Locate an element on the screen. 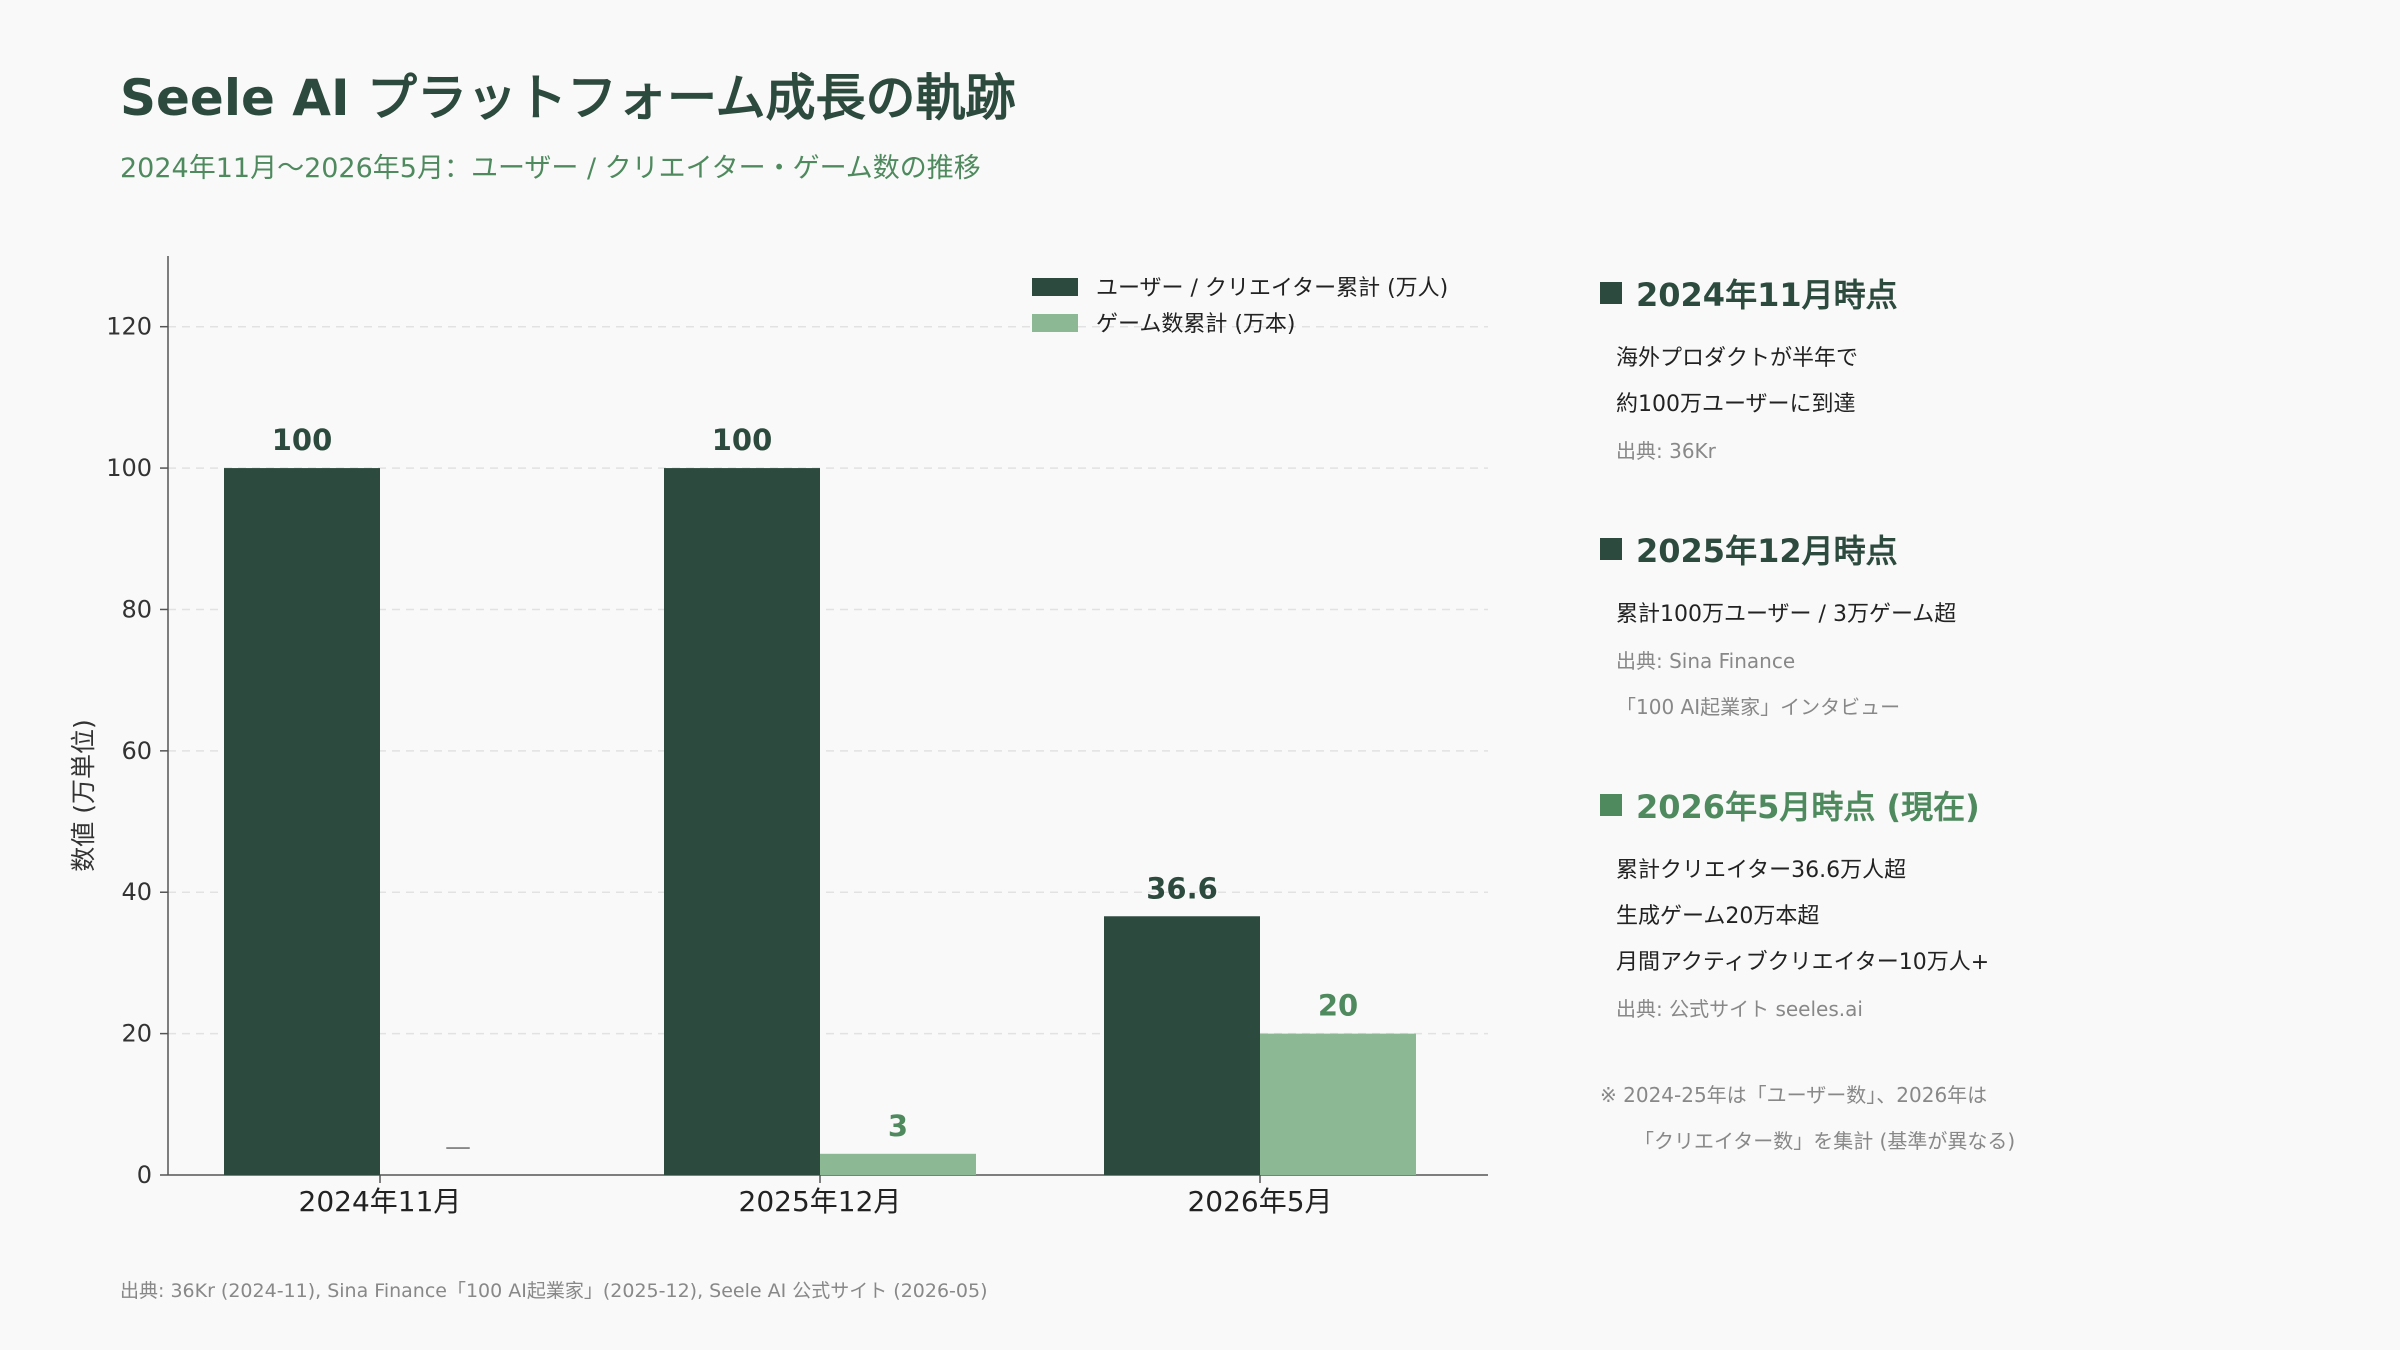 This screenshot has height=1350, width=2400. section-heading-text: 2024年11月時点 is located at coordinates (1767, 295).